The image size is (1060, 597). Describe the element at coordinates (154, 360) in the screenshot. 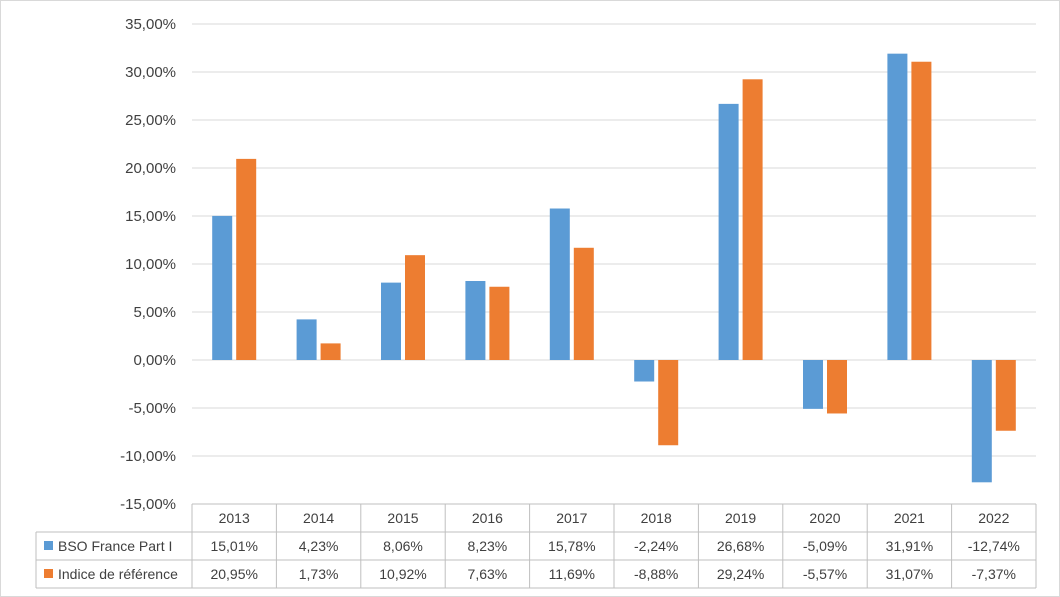

I see `y-tick-label: 0,00%` at that location.